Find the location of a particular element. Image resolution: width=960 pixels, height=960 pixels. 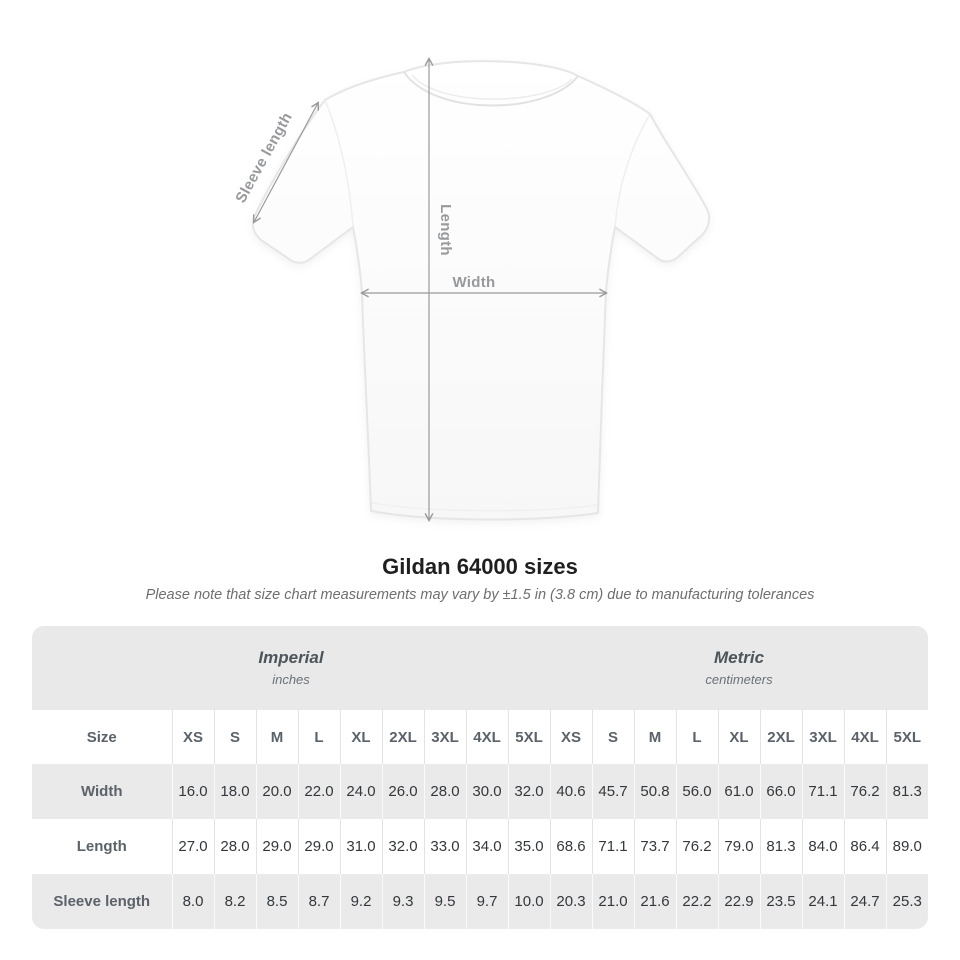

metric-unit: centimeters is located at coordinates (739, 679).